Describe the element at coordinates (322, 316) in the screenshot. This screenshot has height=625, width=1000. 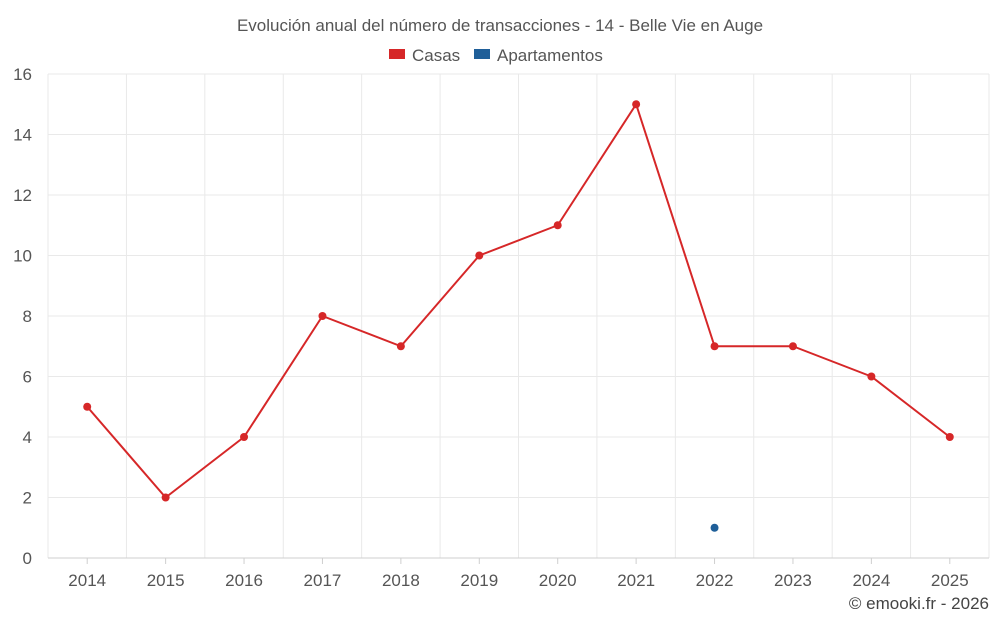
I see `data-point-casas-2017` at that location.